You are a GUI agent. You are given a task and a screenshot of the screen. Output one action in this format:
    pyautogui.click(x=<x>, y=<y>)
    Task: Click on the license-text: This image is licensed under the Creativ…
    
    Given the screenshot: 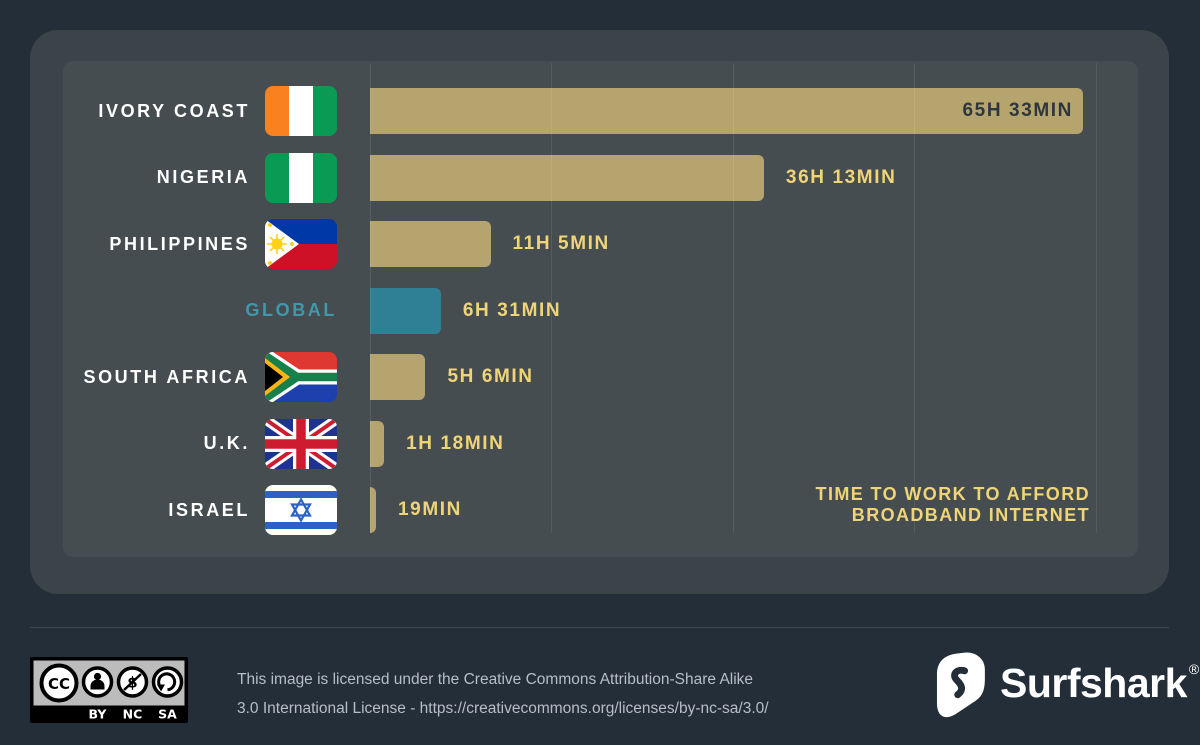 What is the action you would take?
    pyautogui.click(x=503, y=694)
    